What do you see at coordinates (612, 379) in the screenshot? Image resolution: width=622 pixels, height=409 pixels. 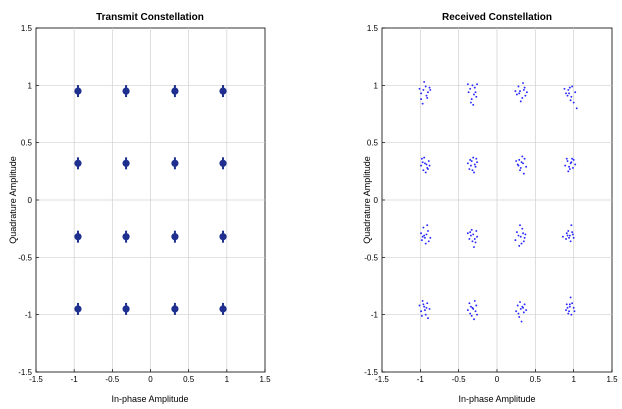 I see `x-tick-label: 1.5` at bounding box center [612, 379].